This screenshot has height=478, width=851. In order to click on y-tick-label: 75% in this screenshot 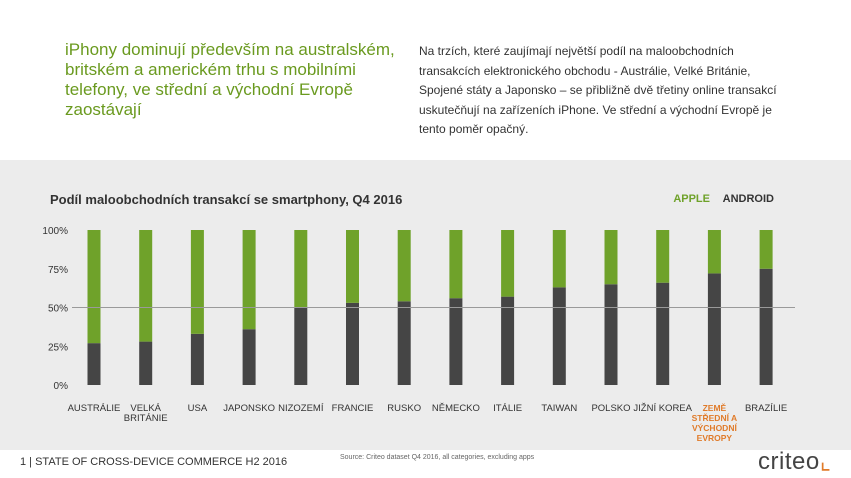, I will do `click(58, 270)`.